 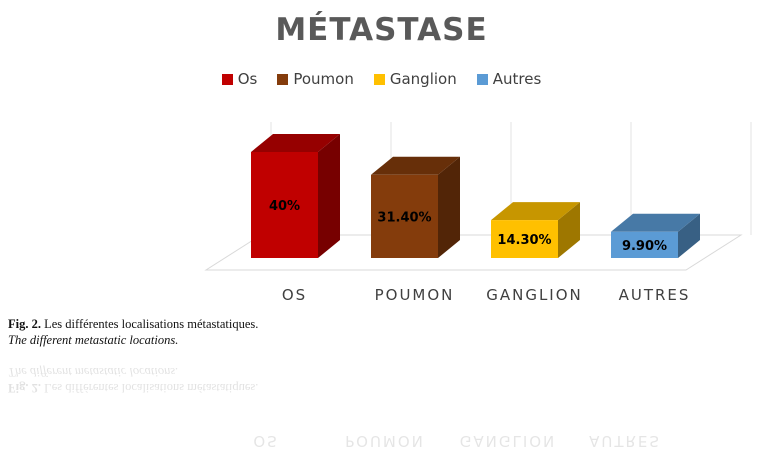 What do you see at coordinates (517, 79) in the screenshot?
I see `legend-label-autres: Autres` at bounding box center [517, 79].